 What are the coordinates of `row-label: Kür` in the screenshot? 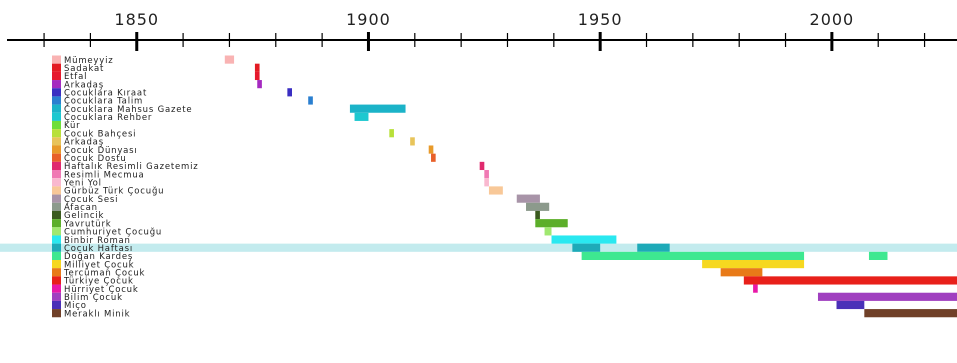 It's located at (72, 126).